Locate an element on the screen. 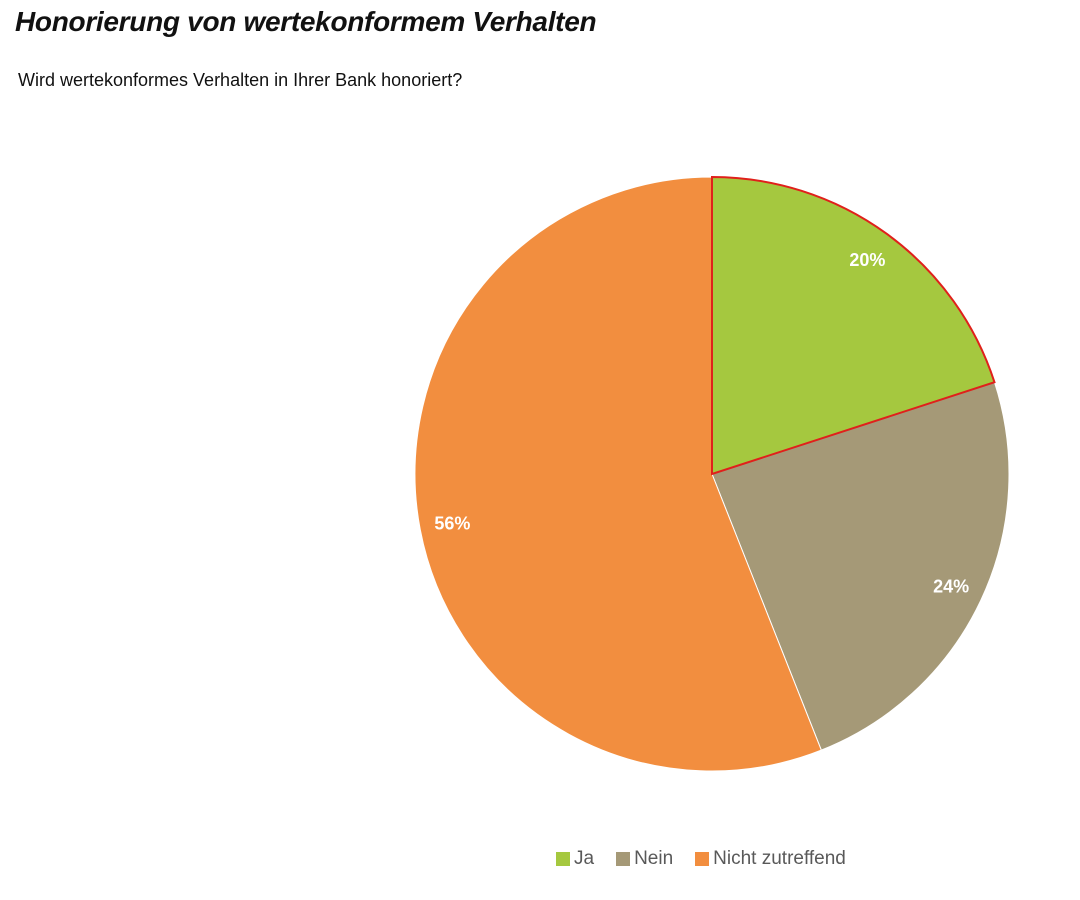  data-label: 20% is located at coordinates (867, 260).